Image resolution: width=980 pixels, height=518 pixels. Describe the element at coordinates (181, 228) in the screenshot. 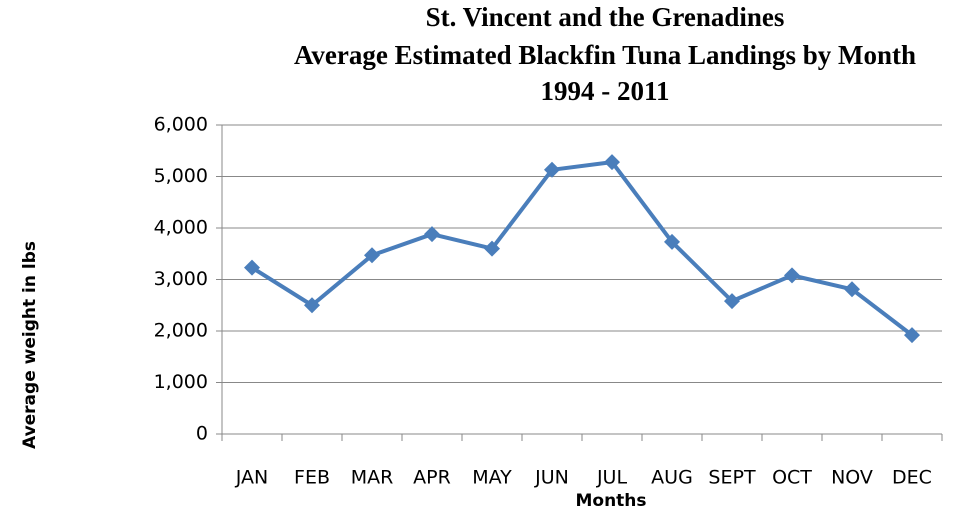

I see `y-tick-label: 4,000` at that location.